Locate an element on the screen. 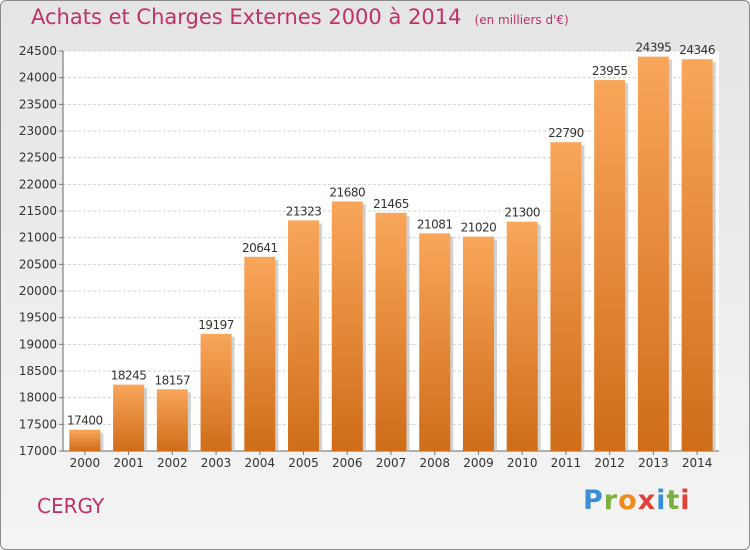 This screenshot has height=550, width=750. chart-title-unit: (en milliers d'€) is located at coordinates (521, 20).